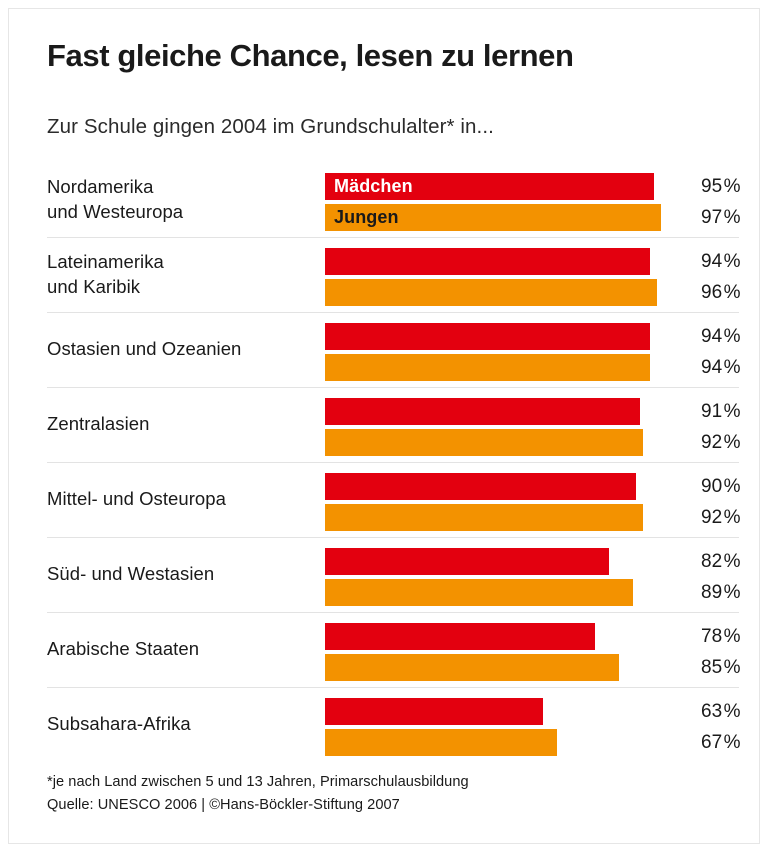 The image size is (768, 852). I want to click on value-label-girls: 82%, so click(730, 561).